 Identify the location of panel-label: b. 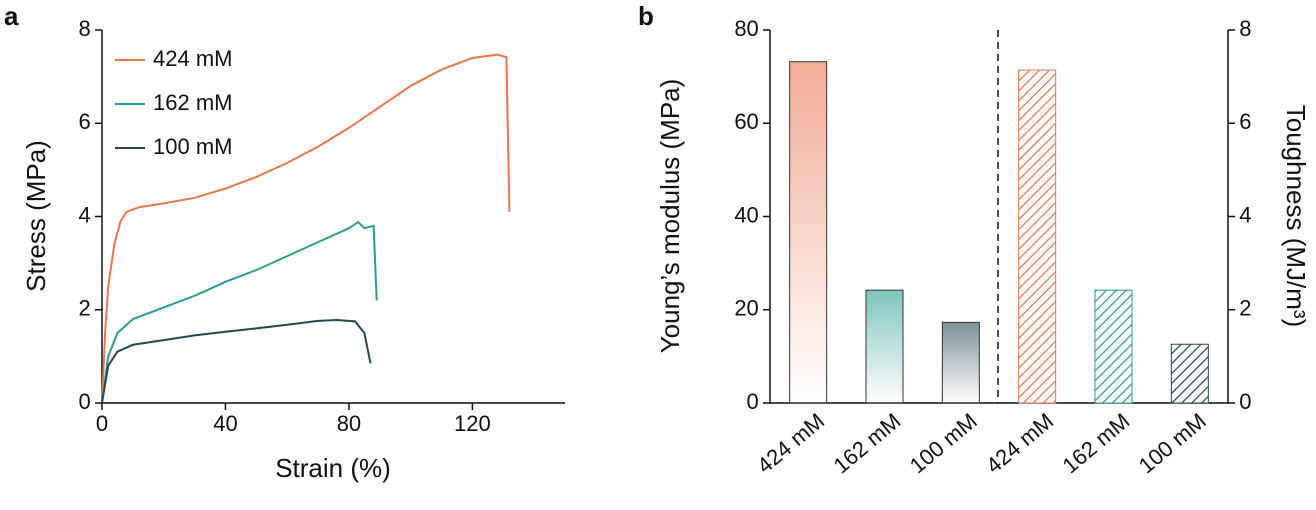
(646, 16).